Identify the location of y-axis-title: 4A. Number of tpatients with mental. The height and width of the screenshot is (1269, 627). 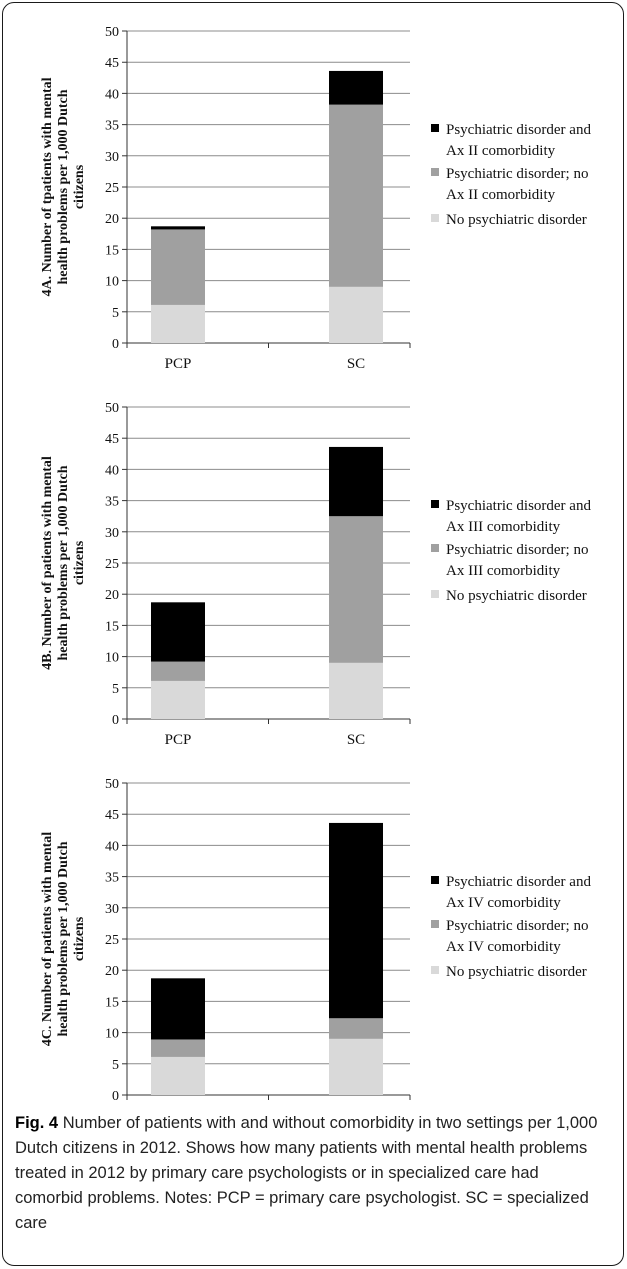
(47, 186).